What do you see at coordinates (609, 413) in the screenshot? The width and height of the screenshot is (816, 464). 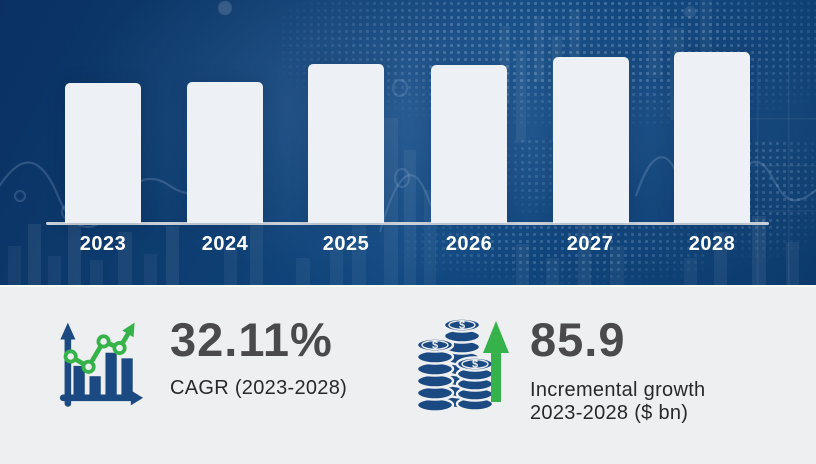 I see `incremental-growth-label-line2: 2023-2028 ($ bn)` at bounding box center [609, 413].